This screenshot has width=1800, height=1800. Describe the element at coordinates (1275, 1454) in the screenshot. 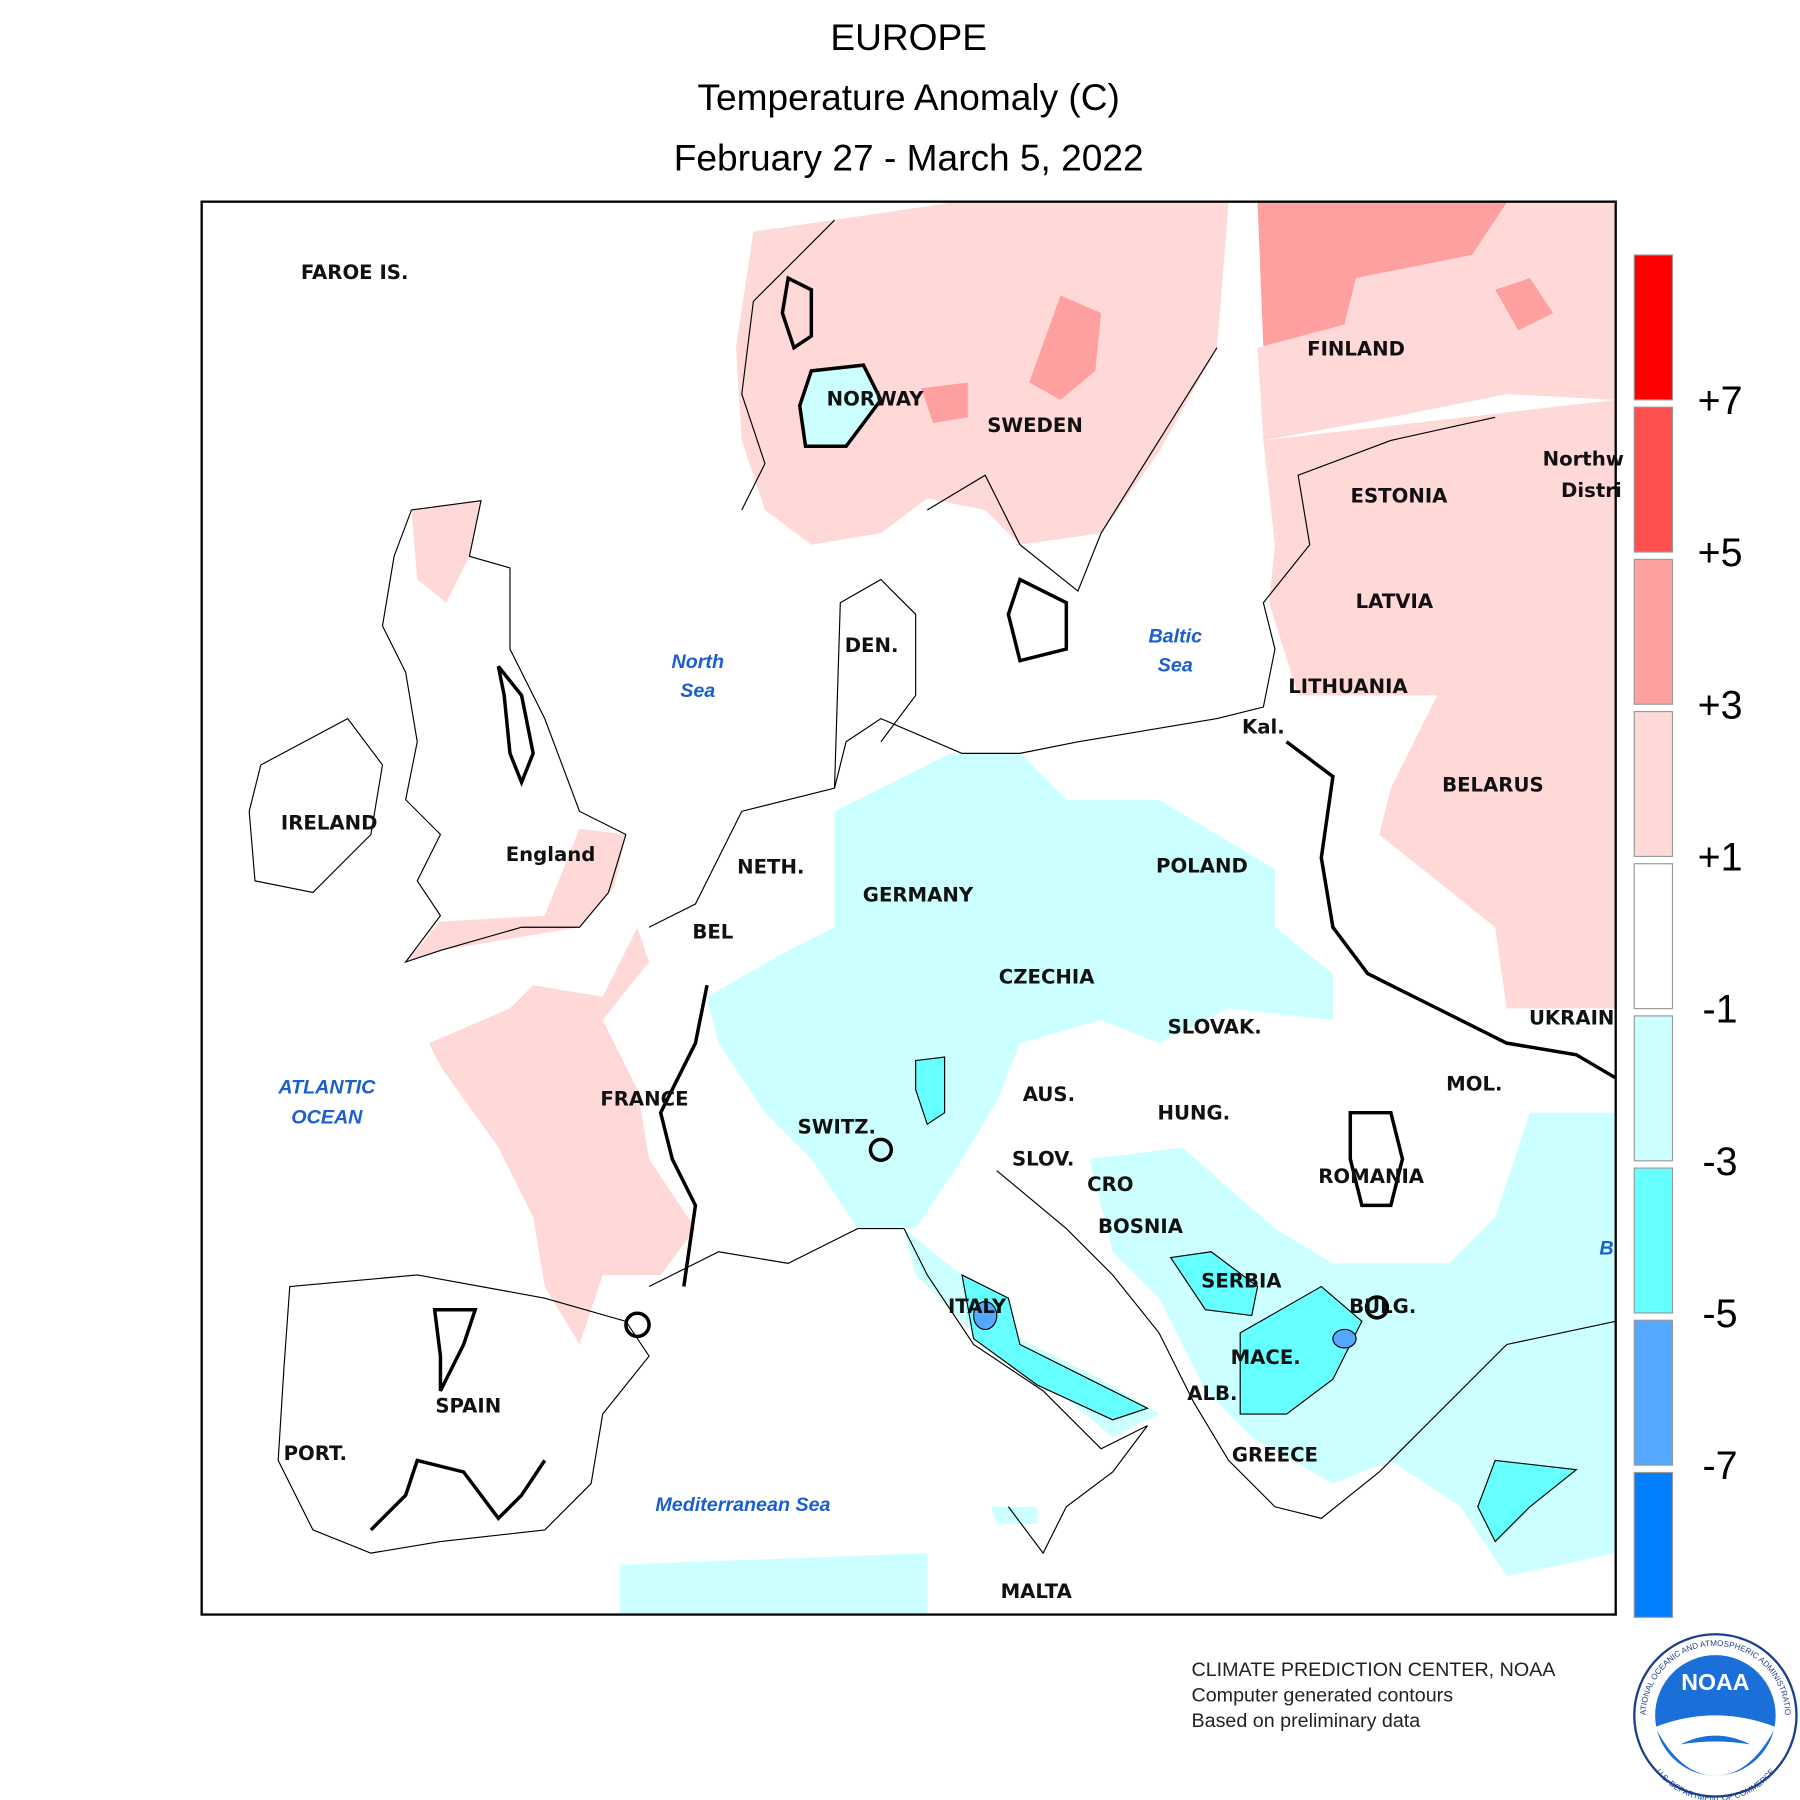

I see `place-label: GREECE` at that location.